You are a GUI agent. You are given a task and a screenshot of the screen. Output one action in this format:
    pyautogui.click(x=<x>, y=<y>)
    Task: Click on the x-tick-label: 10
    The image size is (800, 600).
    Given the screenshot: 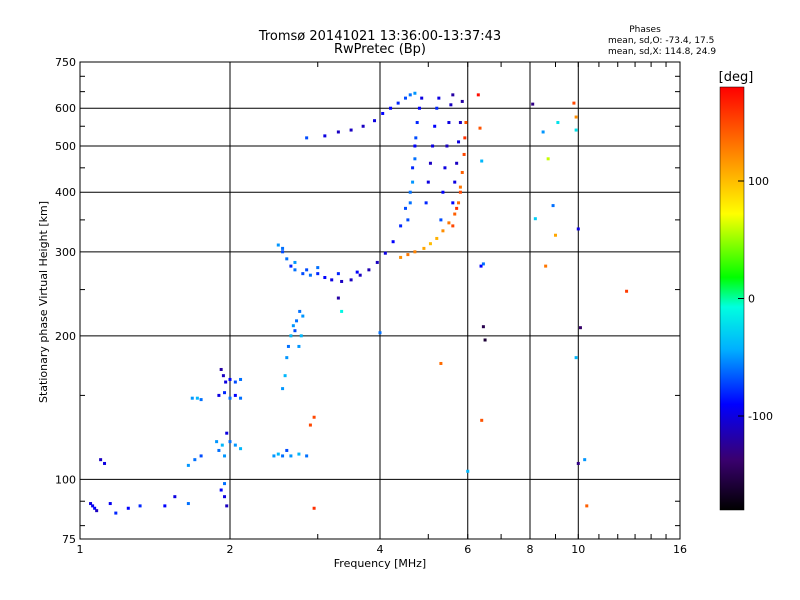 What is the action you would take?
    pyautogui.click(x=578, y=549)
    